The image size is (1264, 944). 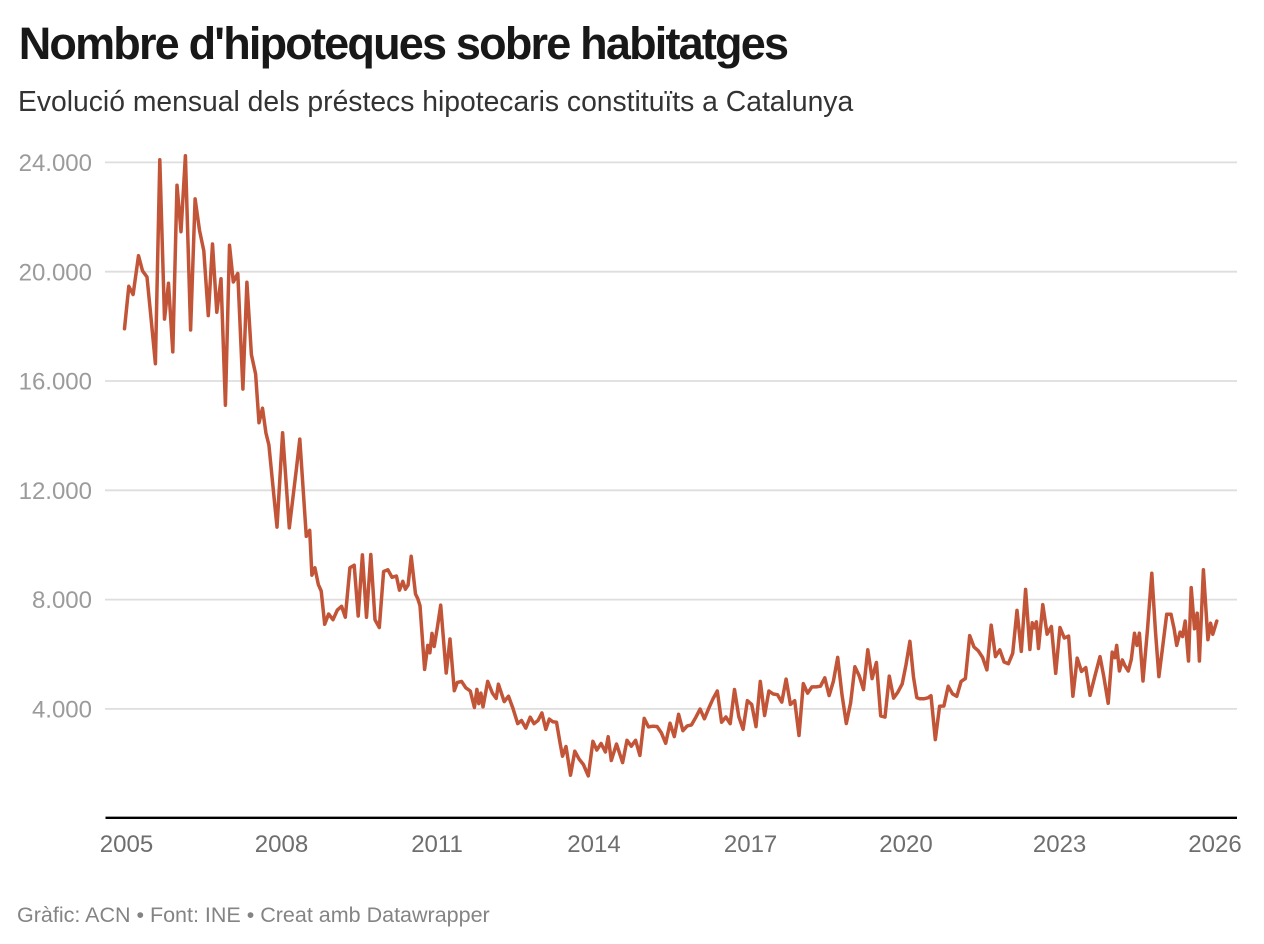 I want to click on svg-text: 4.000, so click(x=62, y=710).